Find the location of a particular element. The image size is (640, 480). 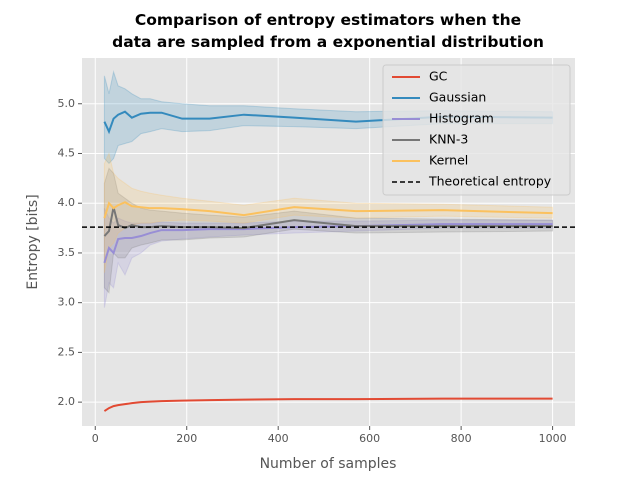

legend-label: GC is located at coordinates (438, 76).